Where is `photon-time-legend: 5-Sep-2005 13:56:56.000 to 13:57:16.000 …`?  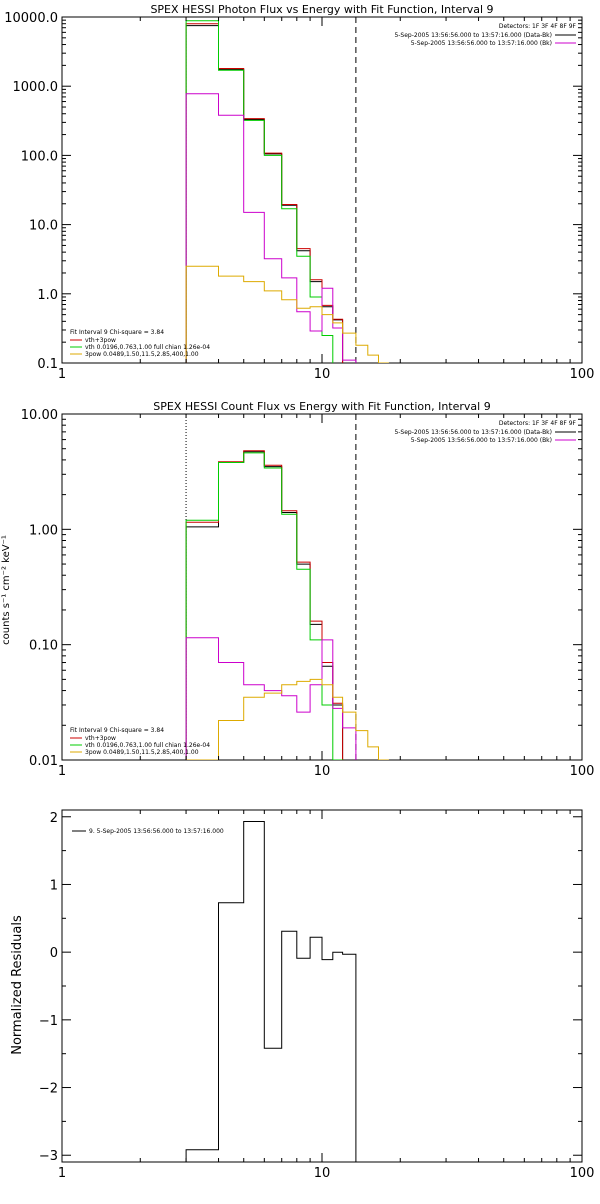
photon-time-legend: 5-Sep-2005 13:56:56.000 to 13:57:16.000 … is located at coordinates (485, 39).